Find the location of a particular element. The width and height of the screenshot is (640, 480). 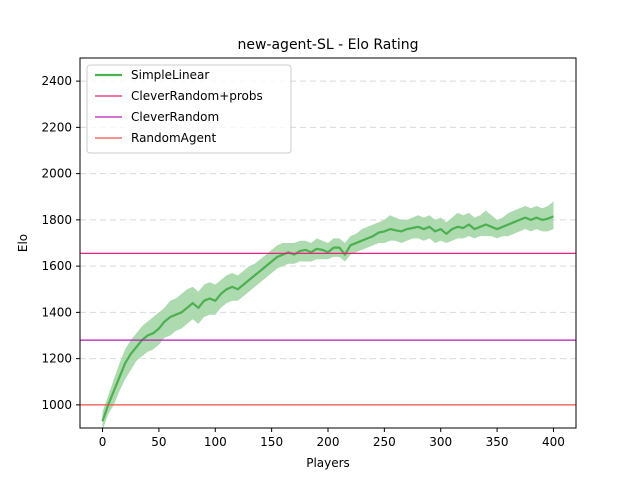

legend-label-cleverrandom-probs: CleverRandom+probs is located at coordinates (197, 96).